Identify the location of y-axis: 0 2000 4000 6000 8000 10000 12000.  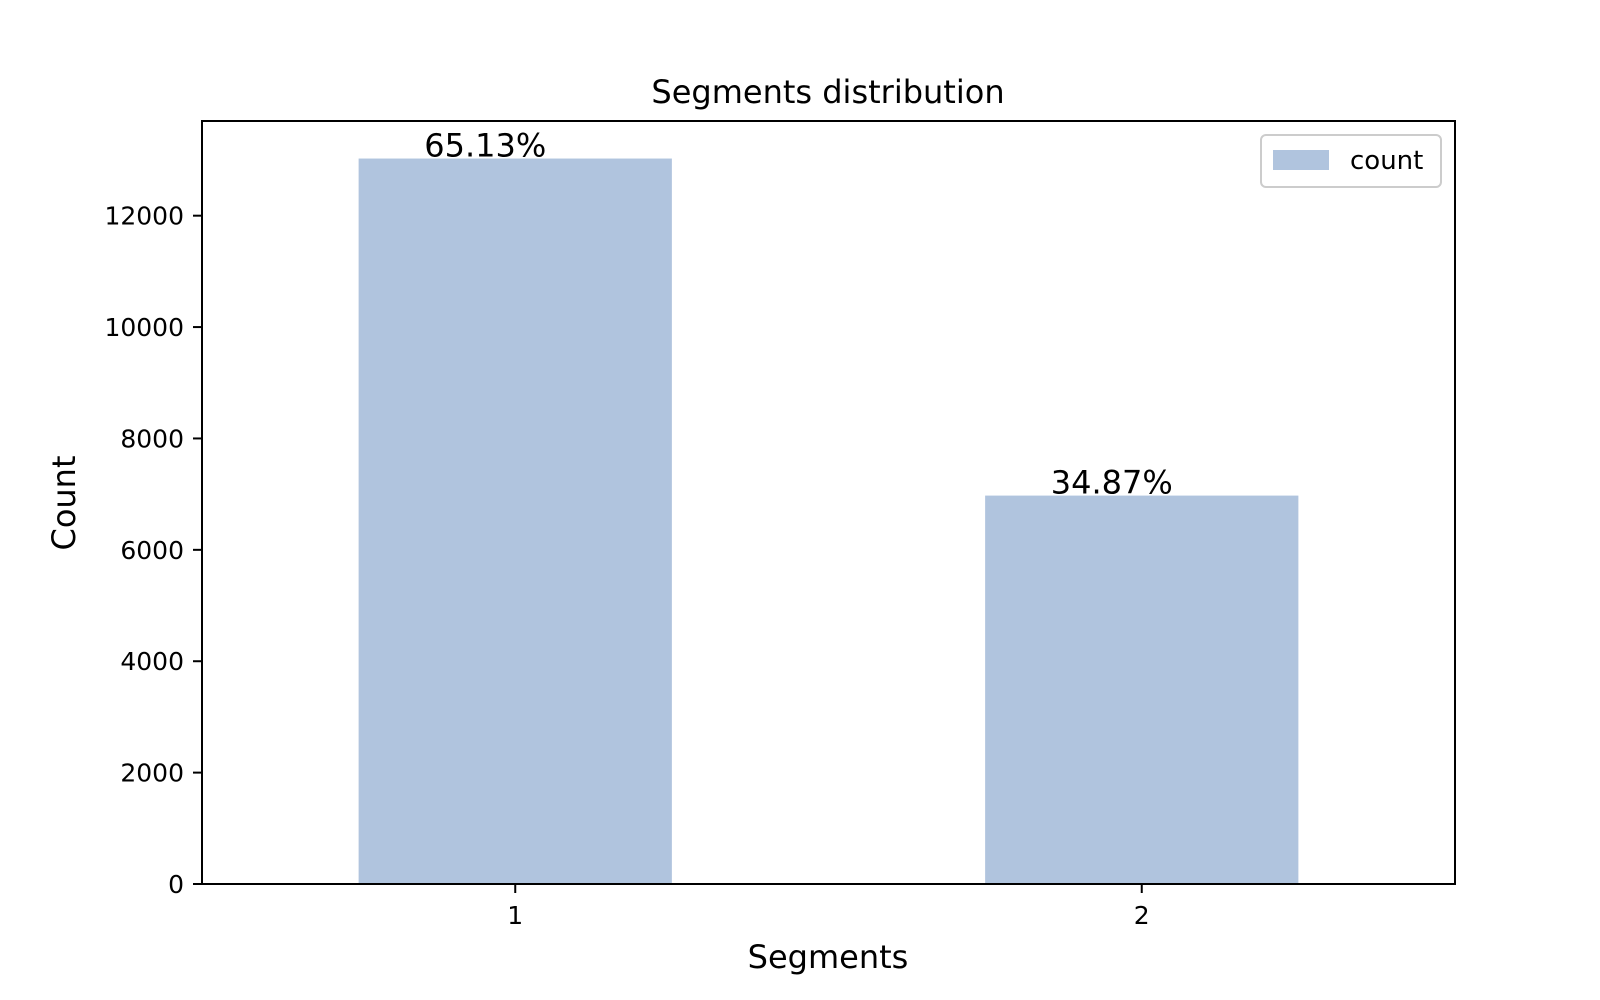
(153, 550).